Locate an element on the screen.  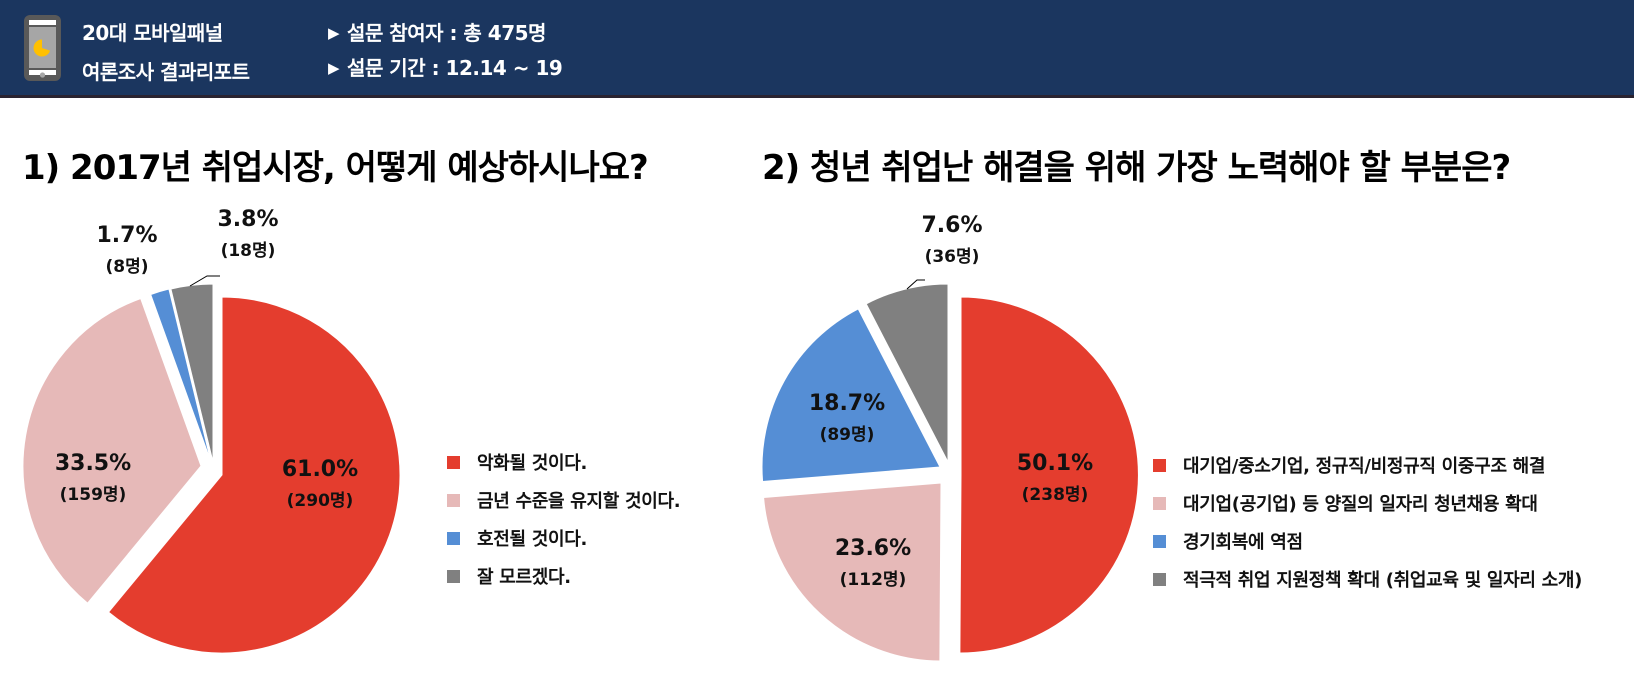
legend-item: 악화될 것이다. is located at coordinates (563, 462).